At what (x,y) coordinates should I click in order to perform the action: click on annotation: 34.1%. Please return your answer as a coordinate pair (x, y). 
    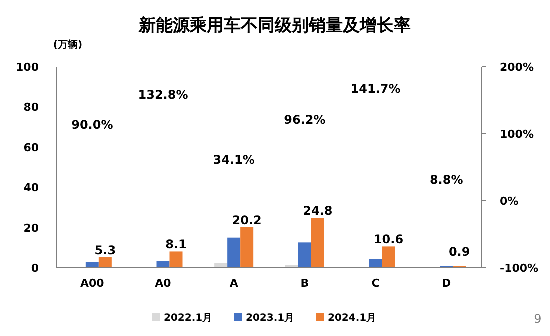
    Looking at the image, I should click on (234, 160).